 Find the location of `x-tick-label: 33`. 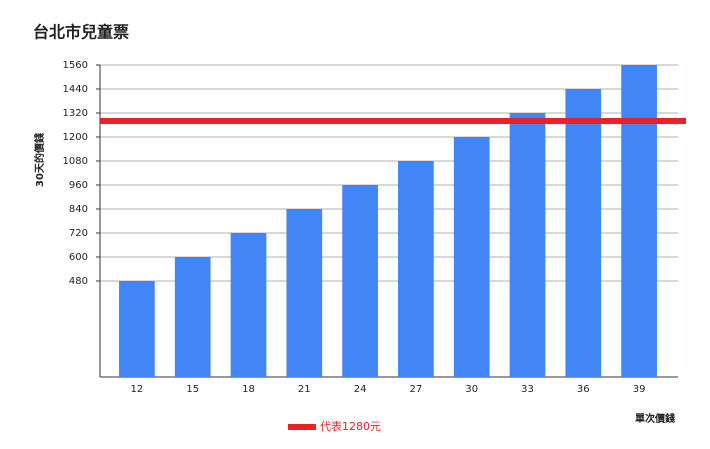

x-tick-label: 33 is located at coordinates (527, 389).